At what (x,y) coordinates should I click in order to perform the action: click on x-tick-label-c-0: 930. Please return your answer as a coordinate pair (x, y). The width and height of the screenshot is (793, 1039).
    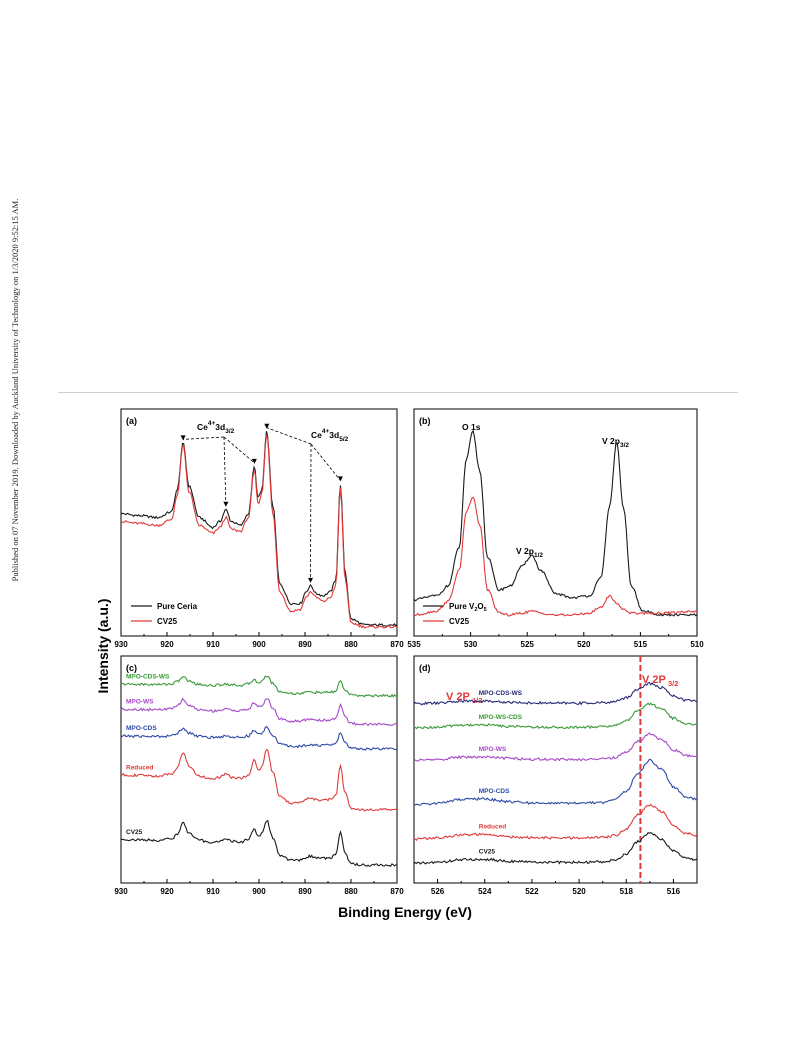
    Looking at the image, I should click on (121, 891).